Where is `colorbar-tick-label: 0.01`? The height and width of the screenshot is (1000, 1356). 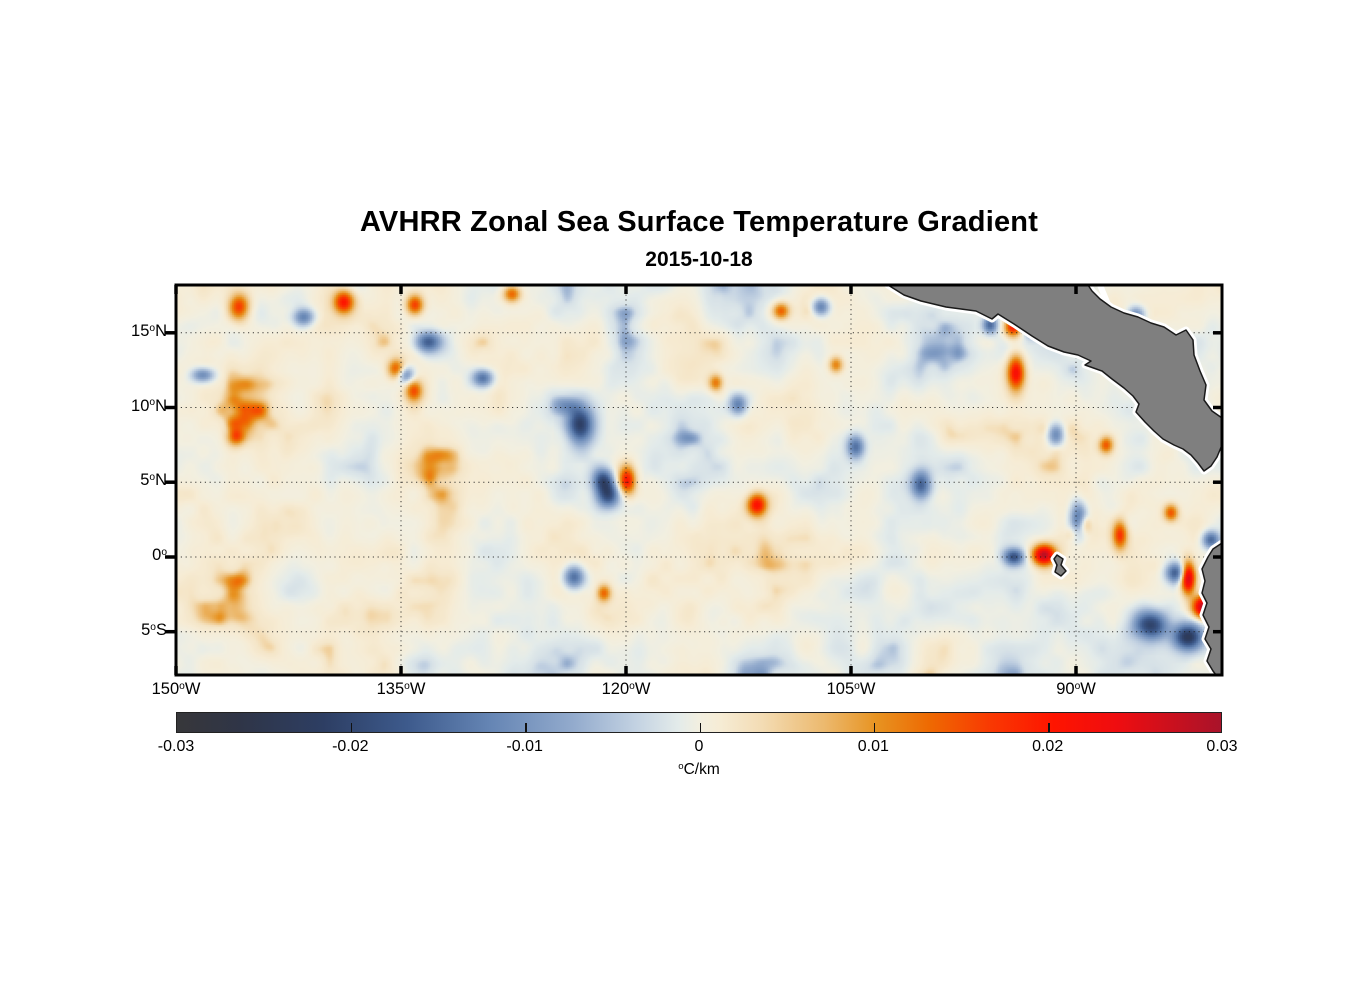 colorbar-tick-label: 0.01 is located at coordinates (873, 746).